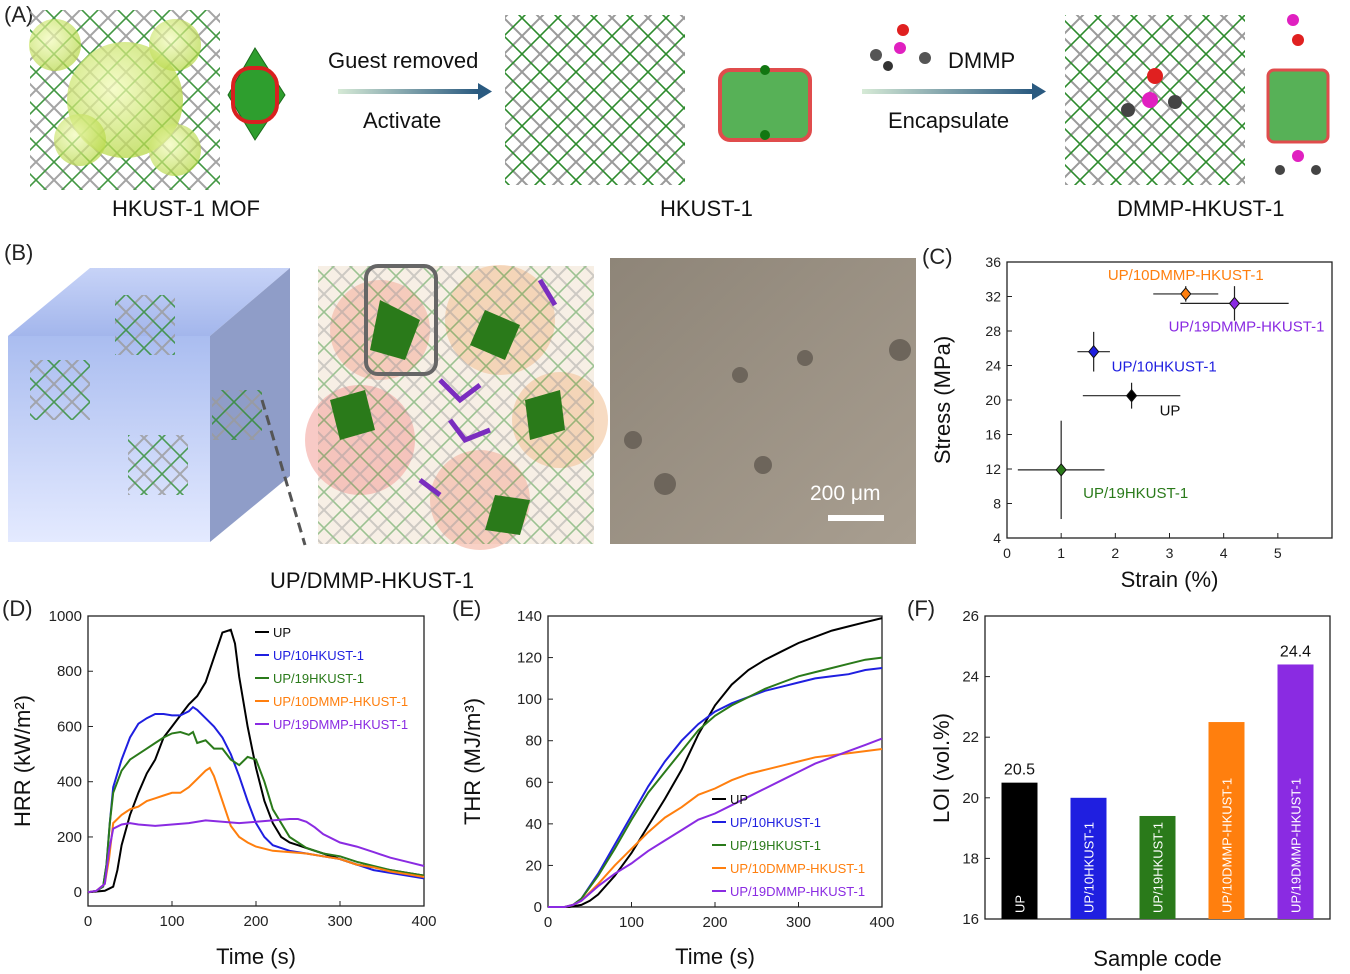 The height and width of the screenshot is (974, 1350). Describe the element at coordinates (403, 60) in the screenshot. I see `arrow1-top-label: Guest removed` at that location.